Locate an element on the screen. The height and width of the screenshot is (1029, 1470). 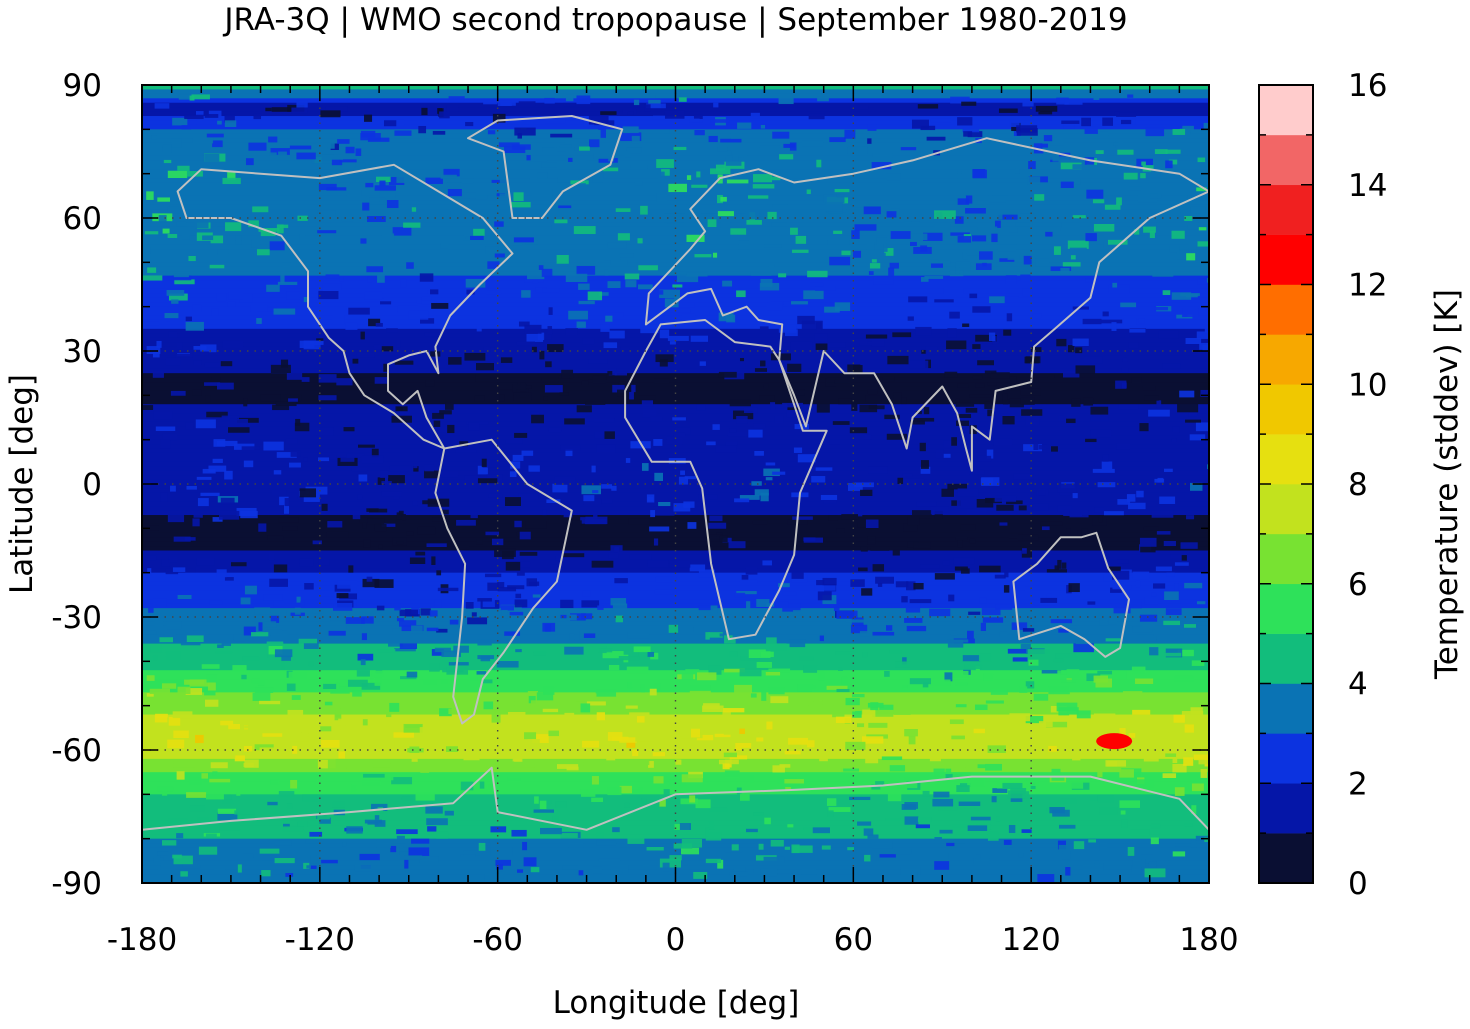
x-axis-tick-labels: -180 -120 -60 0 60 120 180 is located at coordinates (673, 940).